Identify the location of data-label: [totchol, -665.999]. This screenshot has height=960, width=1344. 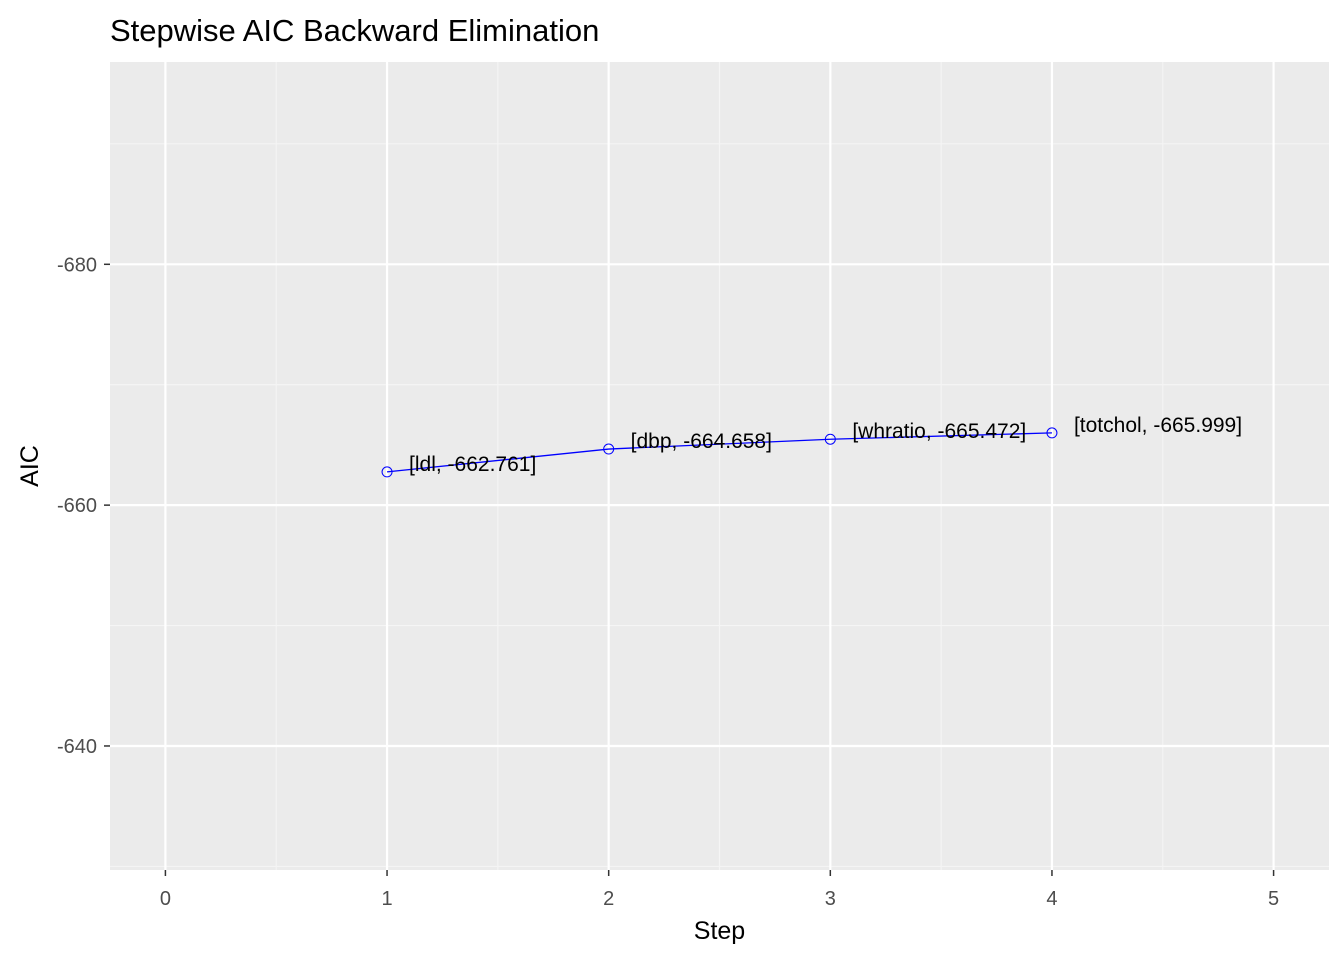
(1158, 425).